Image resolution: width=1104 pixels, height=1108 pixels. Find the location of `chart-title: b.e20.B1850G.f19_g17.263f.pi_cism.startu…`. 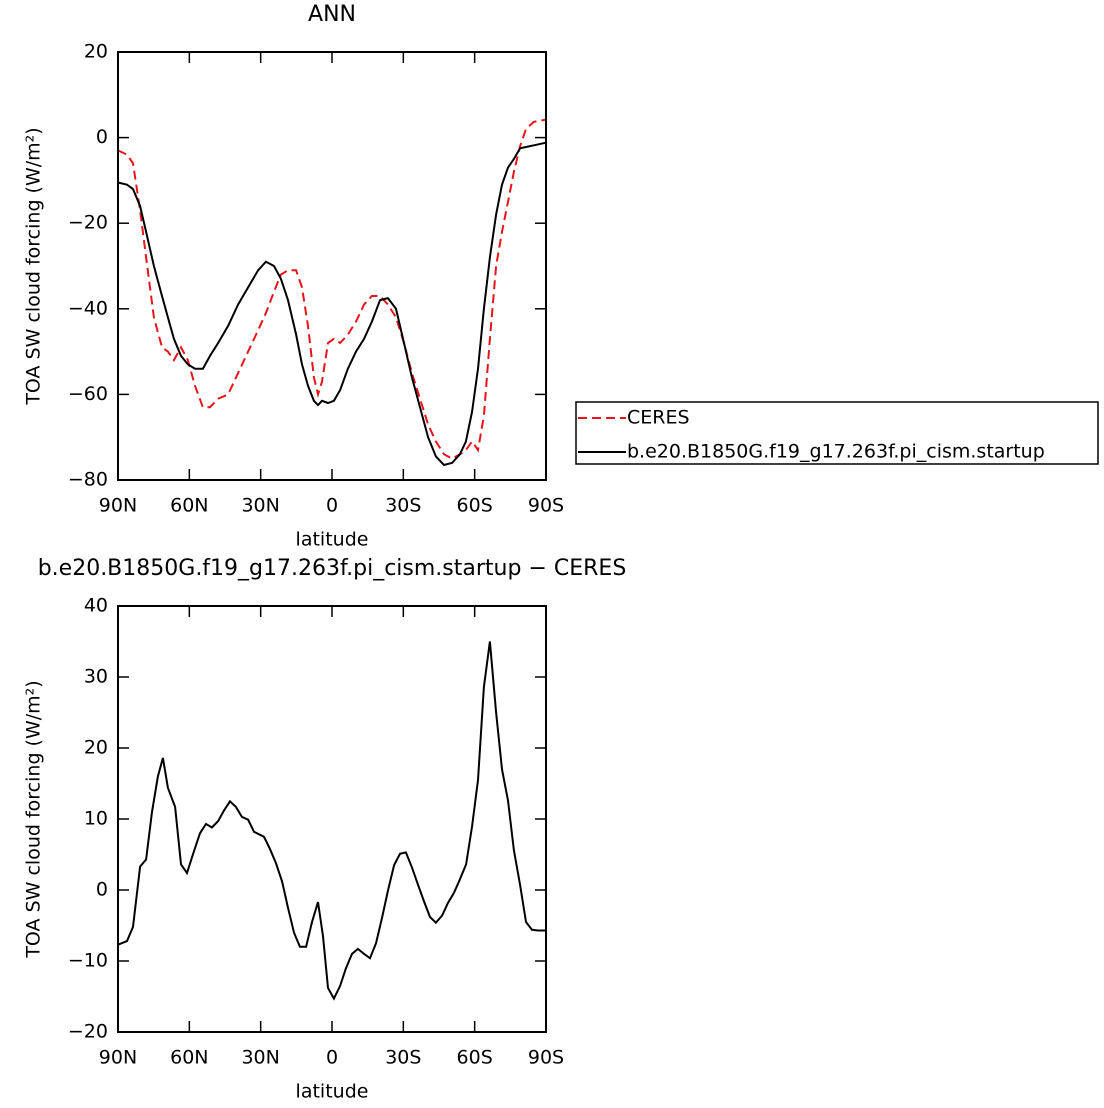

chart-title: b.e20.B1850G.f19_g17.263f.pi_cism.startu… is located at coordinates (332, 568).